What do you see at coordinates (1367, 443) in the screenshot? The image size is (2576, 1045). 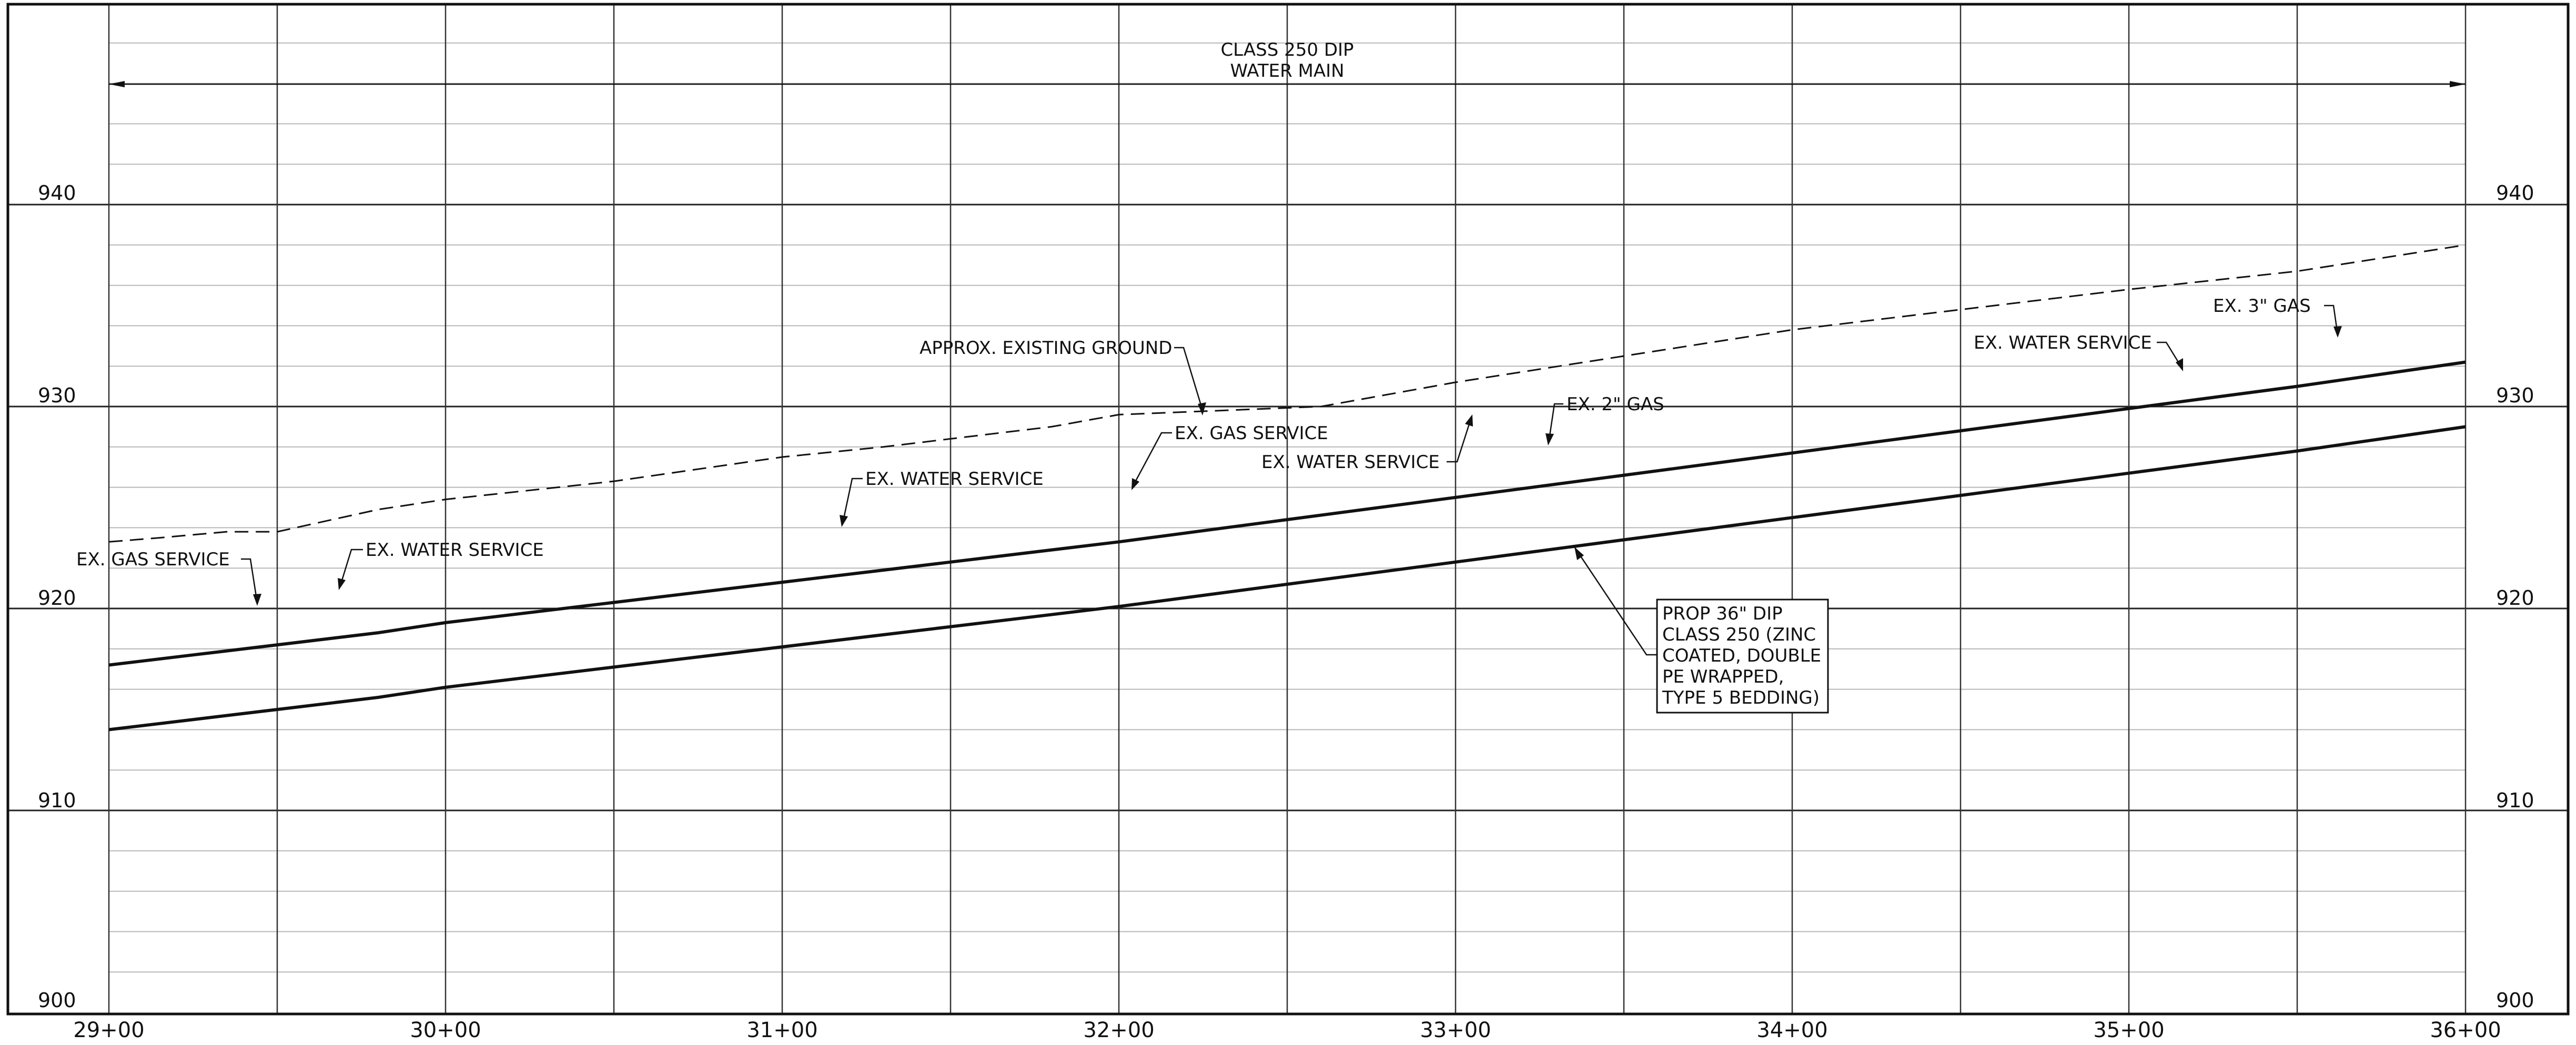 I see `water-service-3-callout: EX. WATER SERVICE` at bounding box center [1367, 443].